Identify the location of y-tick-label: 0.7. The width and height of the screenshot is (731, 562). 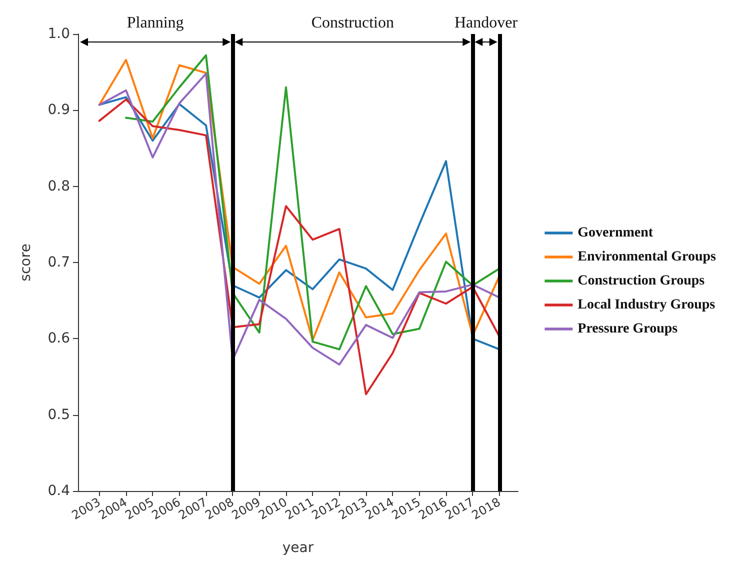
(59, 262).